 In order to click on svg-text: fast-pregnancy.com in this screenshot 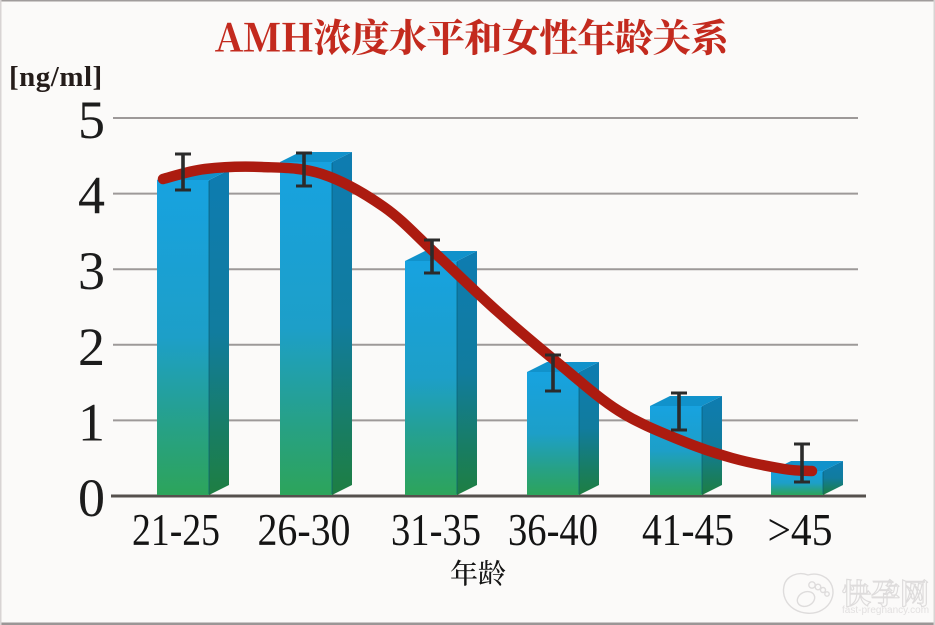, I will do `click(885, 610)`.